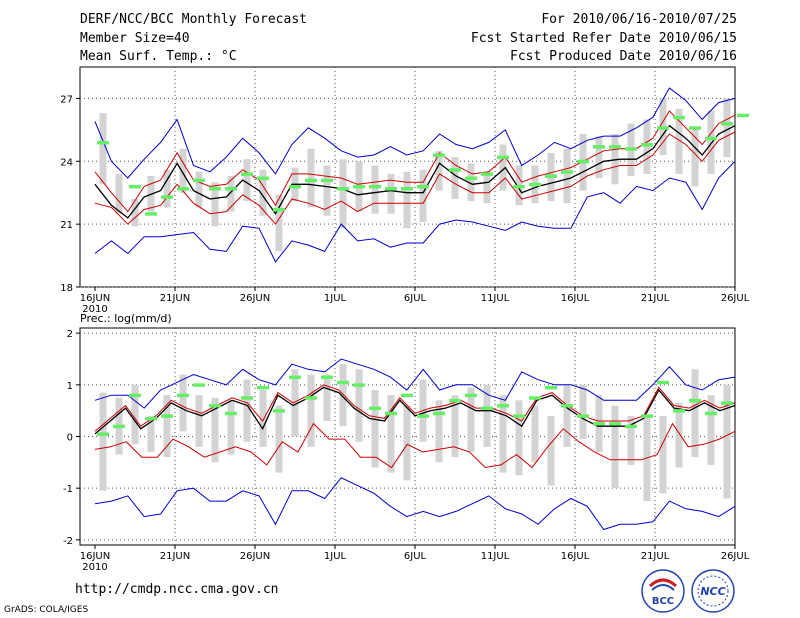  What do you see at coordinates (415, 133) in the screenshot?
I see `series-line-max` at bounding box center [415, 133].